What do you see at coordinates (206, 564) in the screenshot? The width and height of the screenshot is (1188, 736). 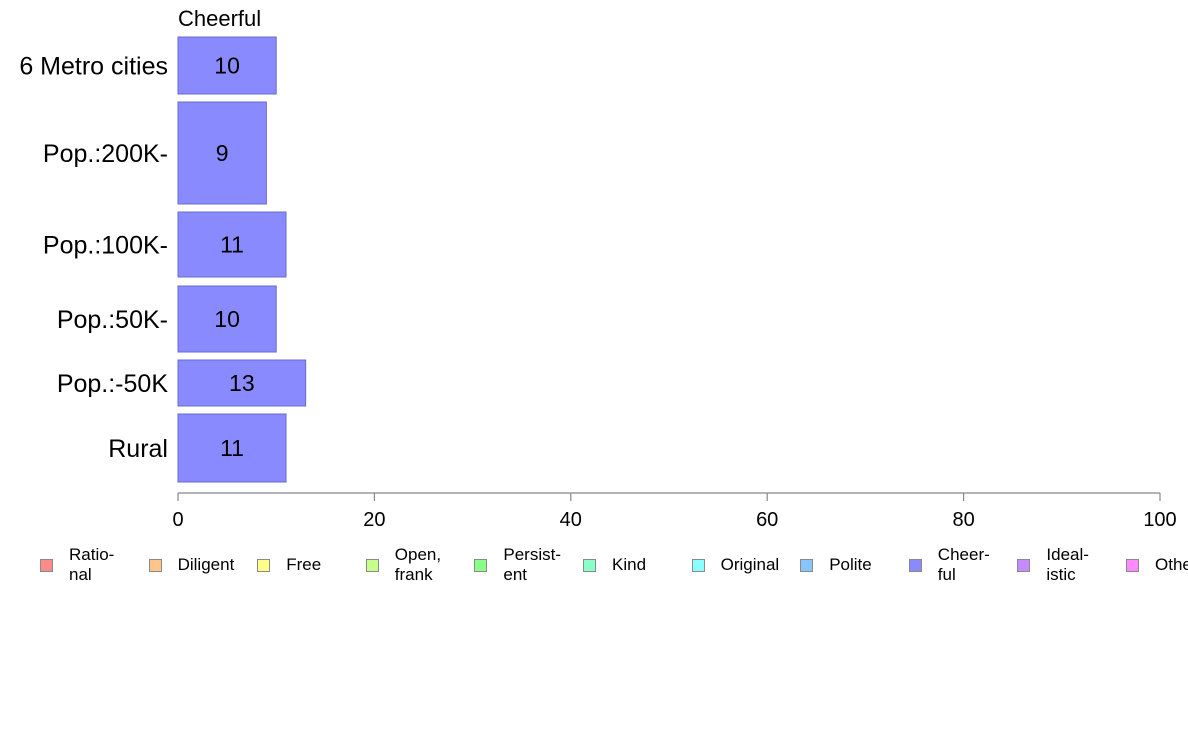 I see `legend-label: Diligent` at bounding box center [206, 564].